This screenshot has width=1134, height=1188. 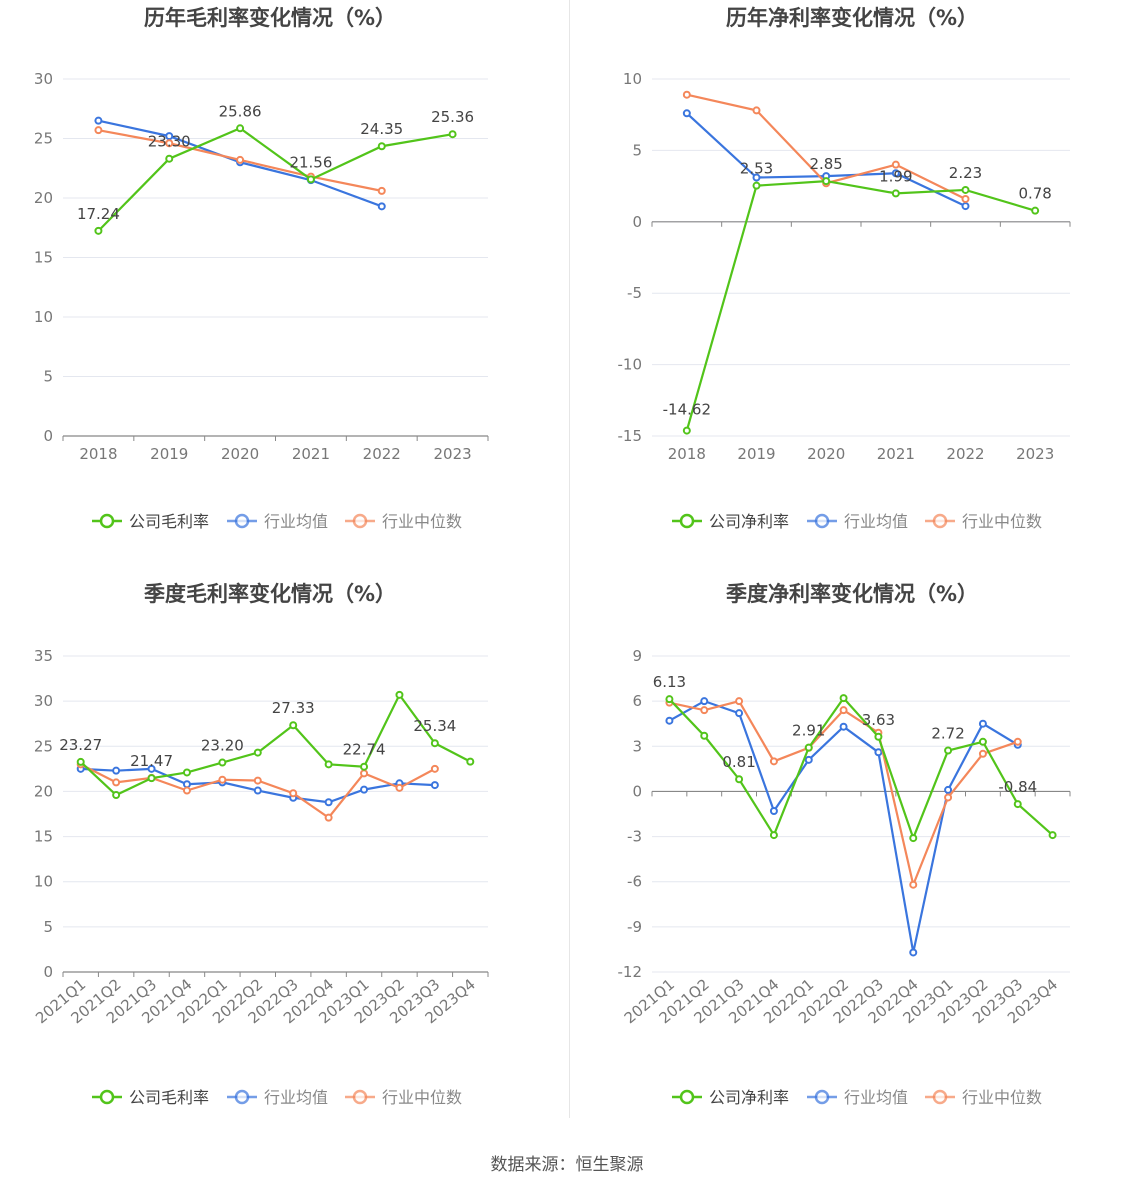 What do you see at coordinates (749, 521) in the screenshot?
I see `legend-label: 公司净利率` at bounding box center [749, 521].